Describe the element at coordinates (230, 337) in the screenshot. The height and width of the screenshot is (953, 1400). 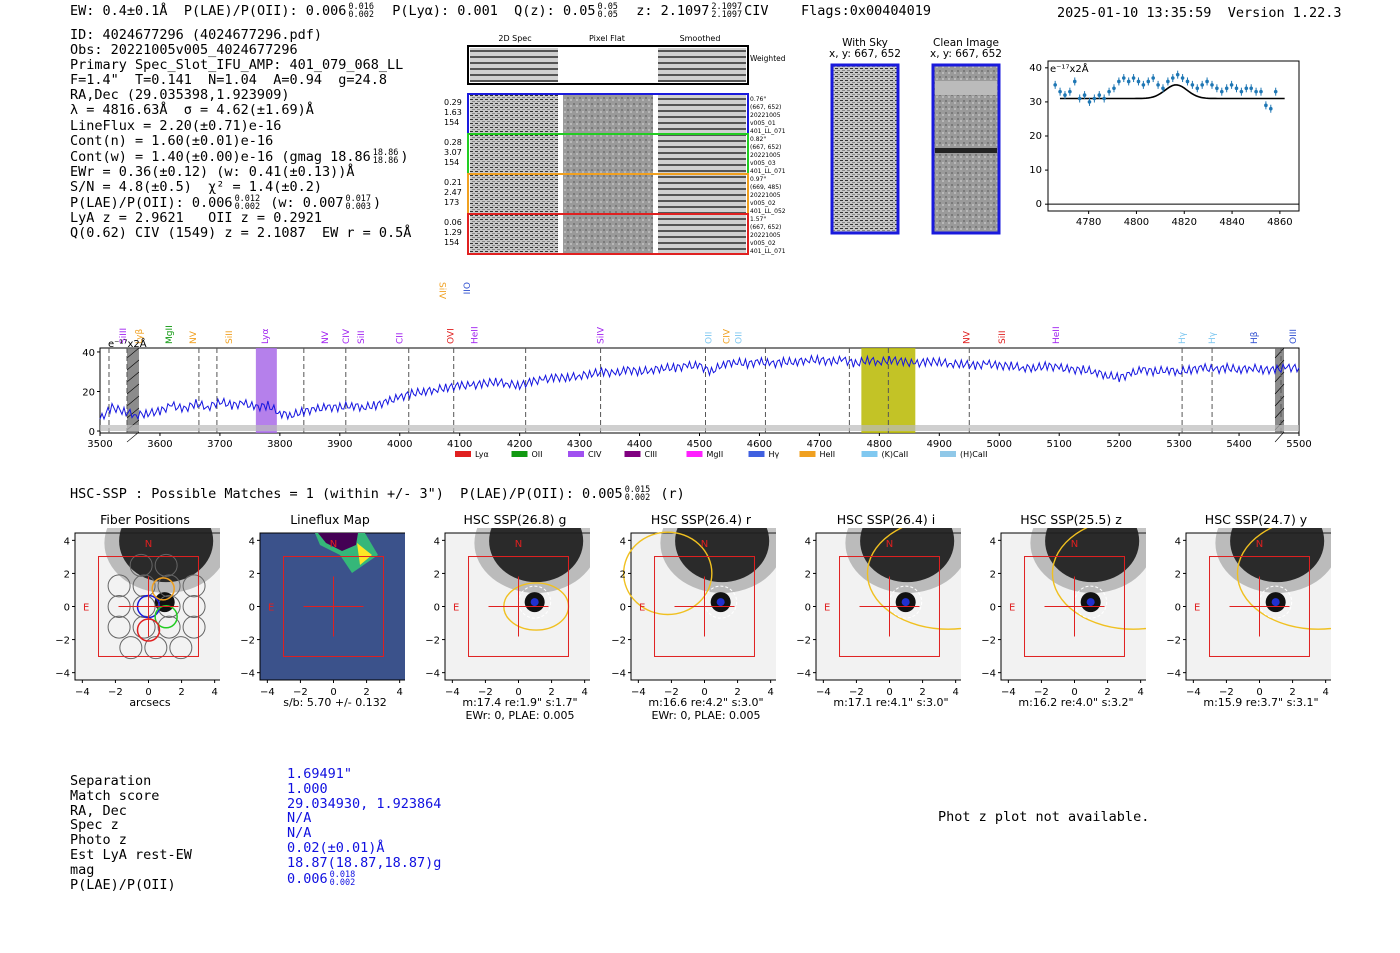
I see `spectral-line-label: SiII` at that location.